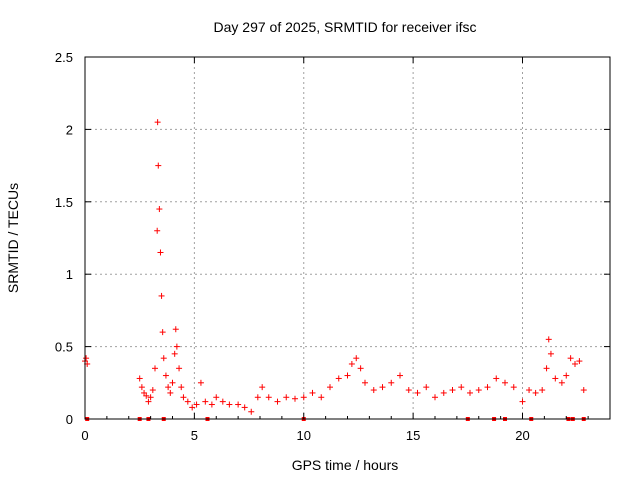 This screenshot has height=480, width=640. What do you see at coordinates (69, 274) in the screenshot?
I see `y-tick-label: 1` at bounding box center [69, 274].